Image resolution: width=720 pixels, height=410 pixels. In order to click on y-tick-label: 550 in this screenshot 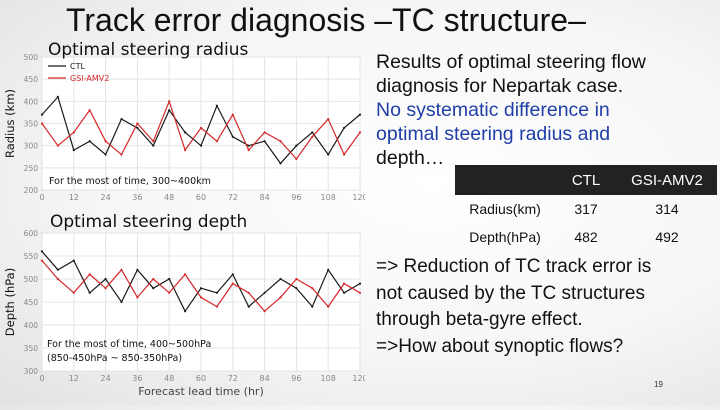, I will do `click(31, 256)`.